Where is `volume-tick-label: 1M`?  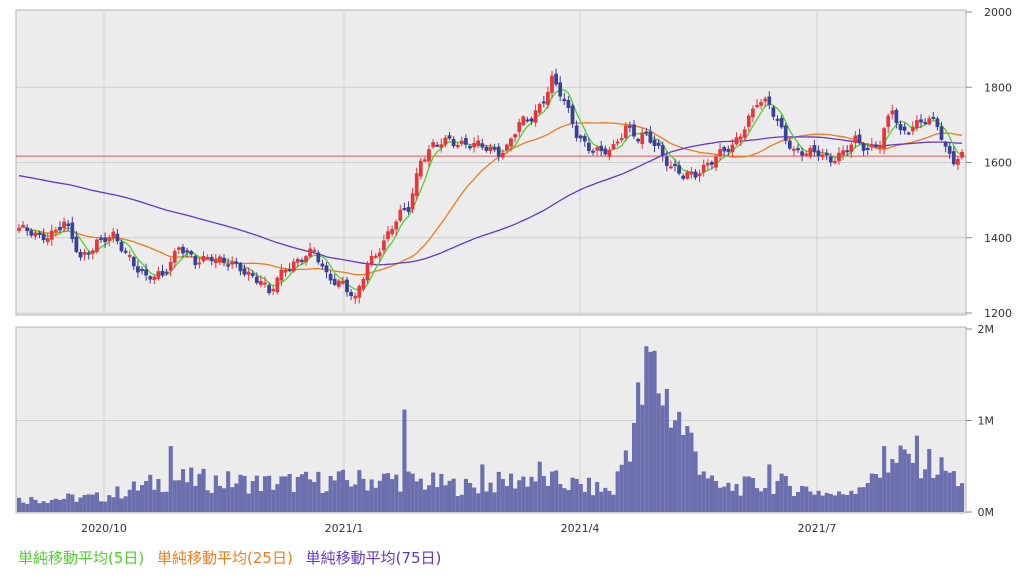 volume-tick-label: 1M is located at coordinates (986, 421).